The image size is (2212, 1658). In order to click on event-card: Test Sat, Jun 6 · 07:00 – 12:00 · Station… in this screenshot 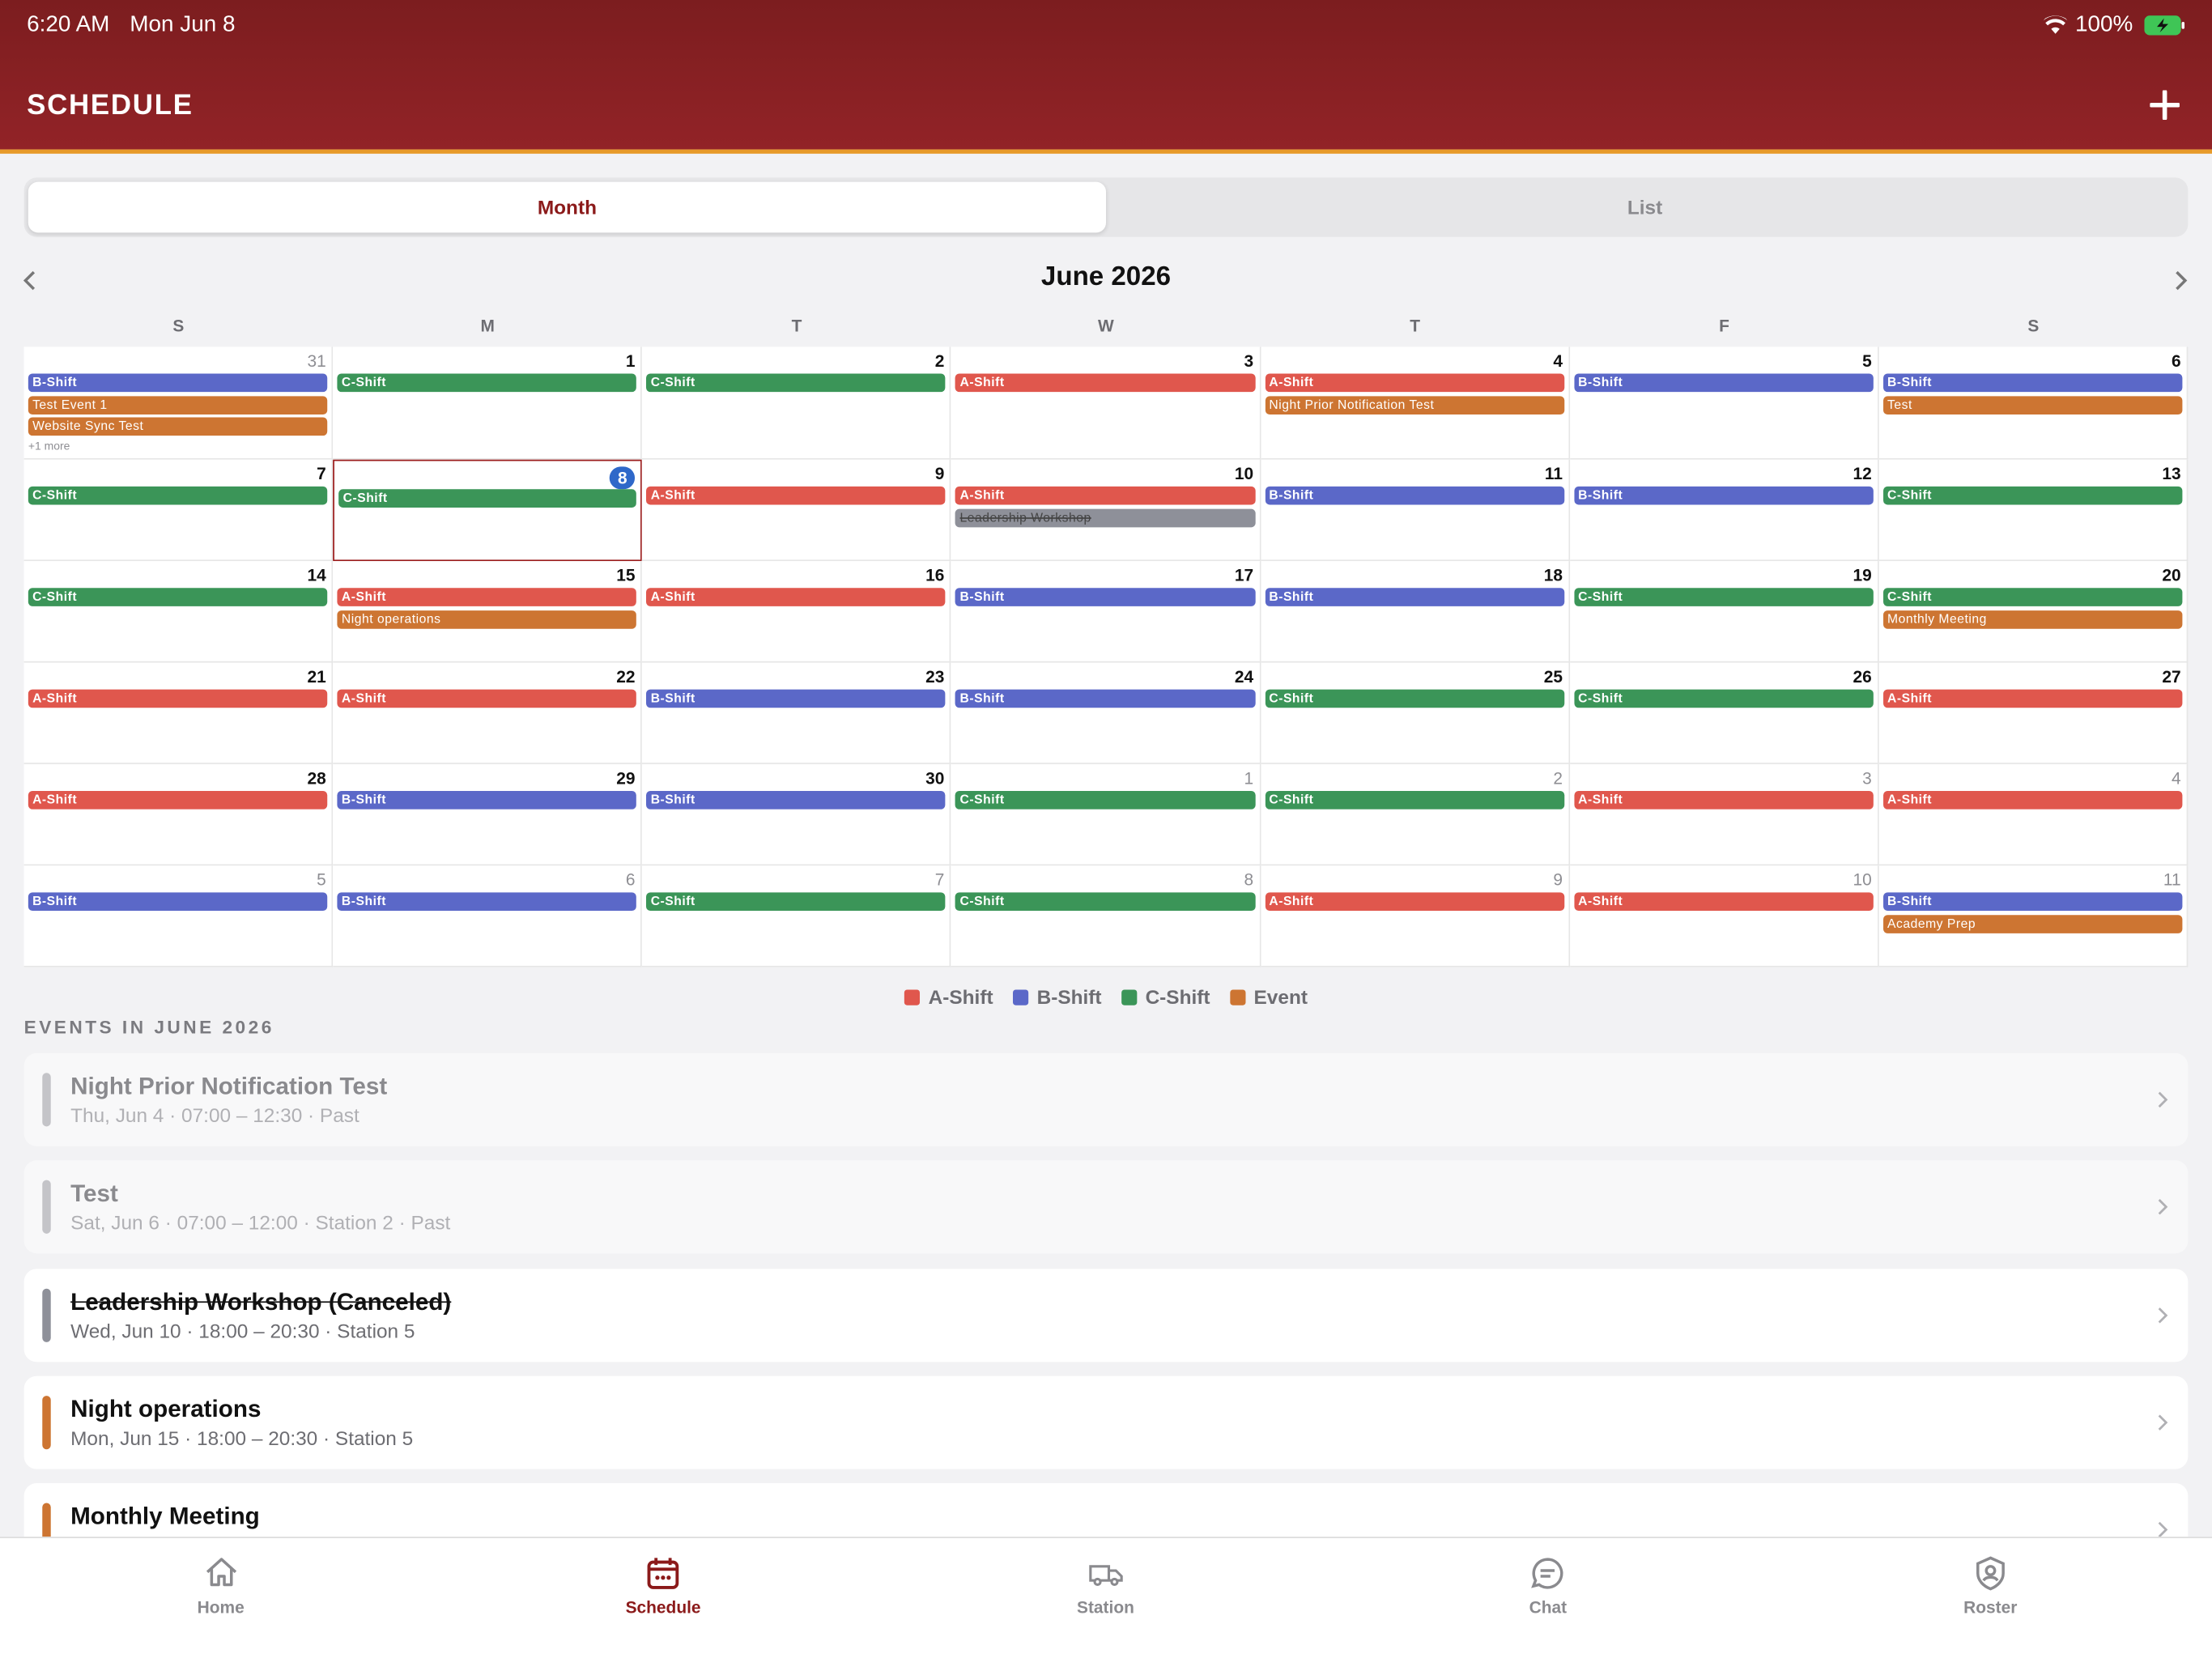, I will do `click(1106, 1207)`.